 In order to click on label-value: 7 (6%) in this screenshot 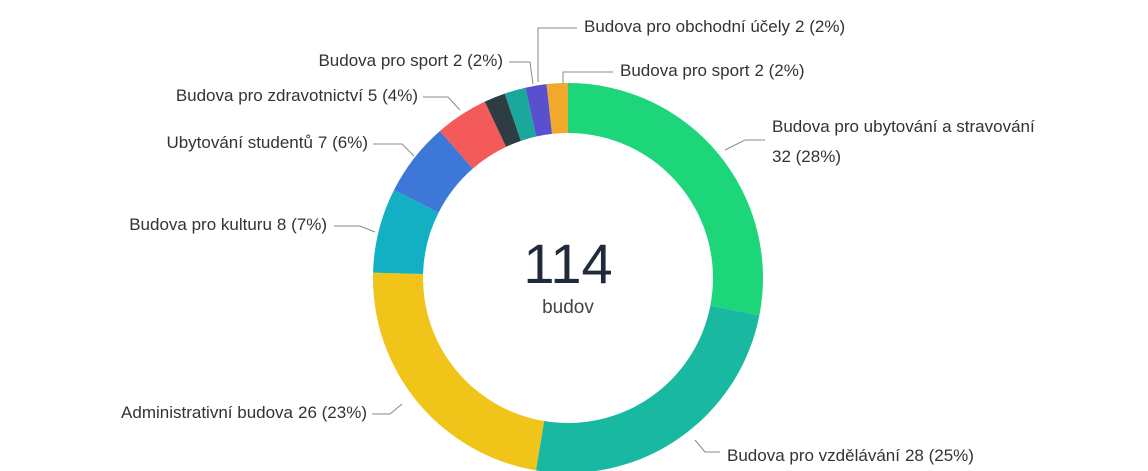, I will do `click(343, 142)`.